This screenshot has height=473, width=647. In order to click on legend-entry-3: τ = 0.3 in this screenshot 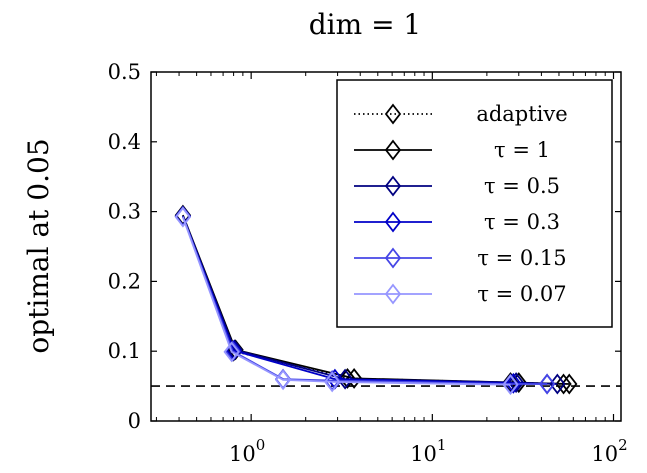, I will do `click(457, 222)`.